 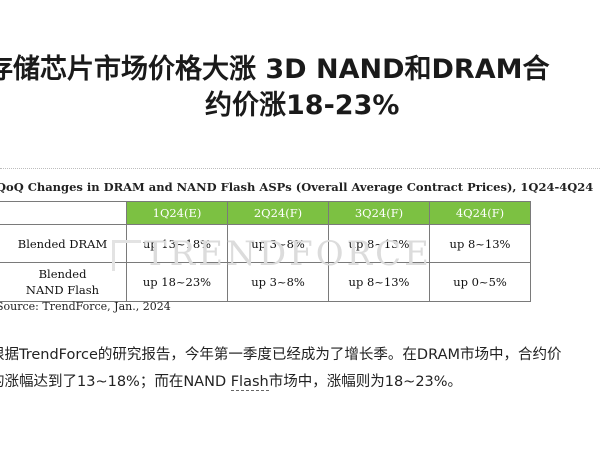 What do you see at coordinates (177, 213) in the screenshot?
I see `table-header-1q24: 1Q24(E)` at bounding box center [177, 213].